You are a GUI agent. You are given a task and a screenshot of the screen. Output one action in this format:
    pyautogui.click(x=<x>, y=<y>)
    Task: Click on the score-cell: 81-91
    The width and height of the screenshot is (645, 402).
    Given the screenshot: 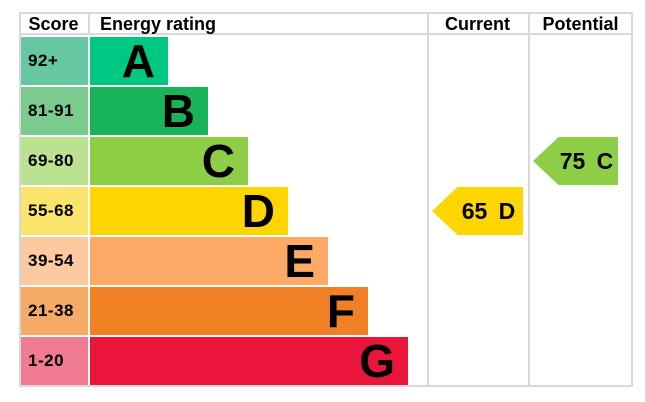 What is the action you would take?
    pyautogui.click(x=54, y=111)
    